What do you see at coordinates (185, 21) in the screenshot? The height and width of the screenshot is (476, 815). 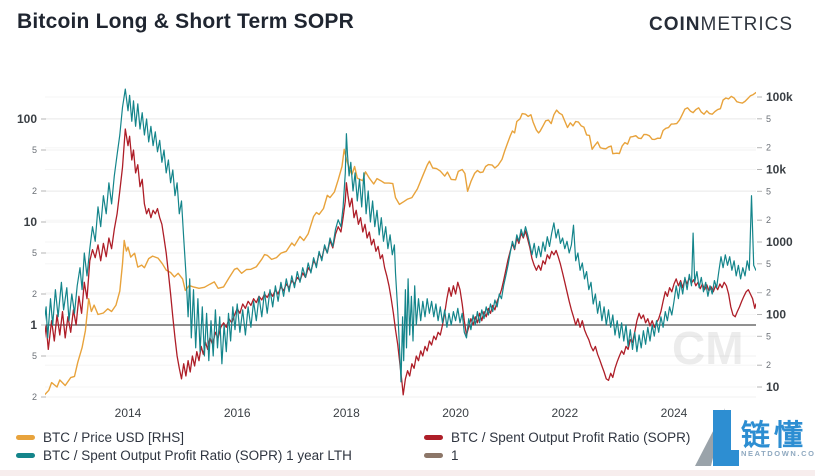 I see `page-title: Bitcoin Long & Short Term SOPR` at bounding box center [185, 21].